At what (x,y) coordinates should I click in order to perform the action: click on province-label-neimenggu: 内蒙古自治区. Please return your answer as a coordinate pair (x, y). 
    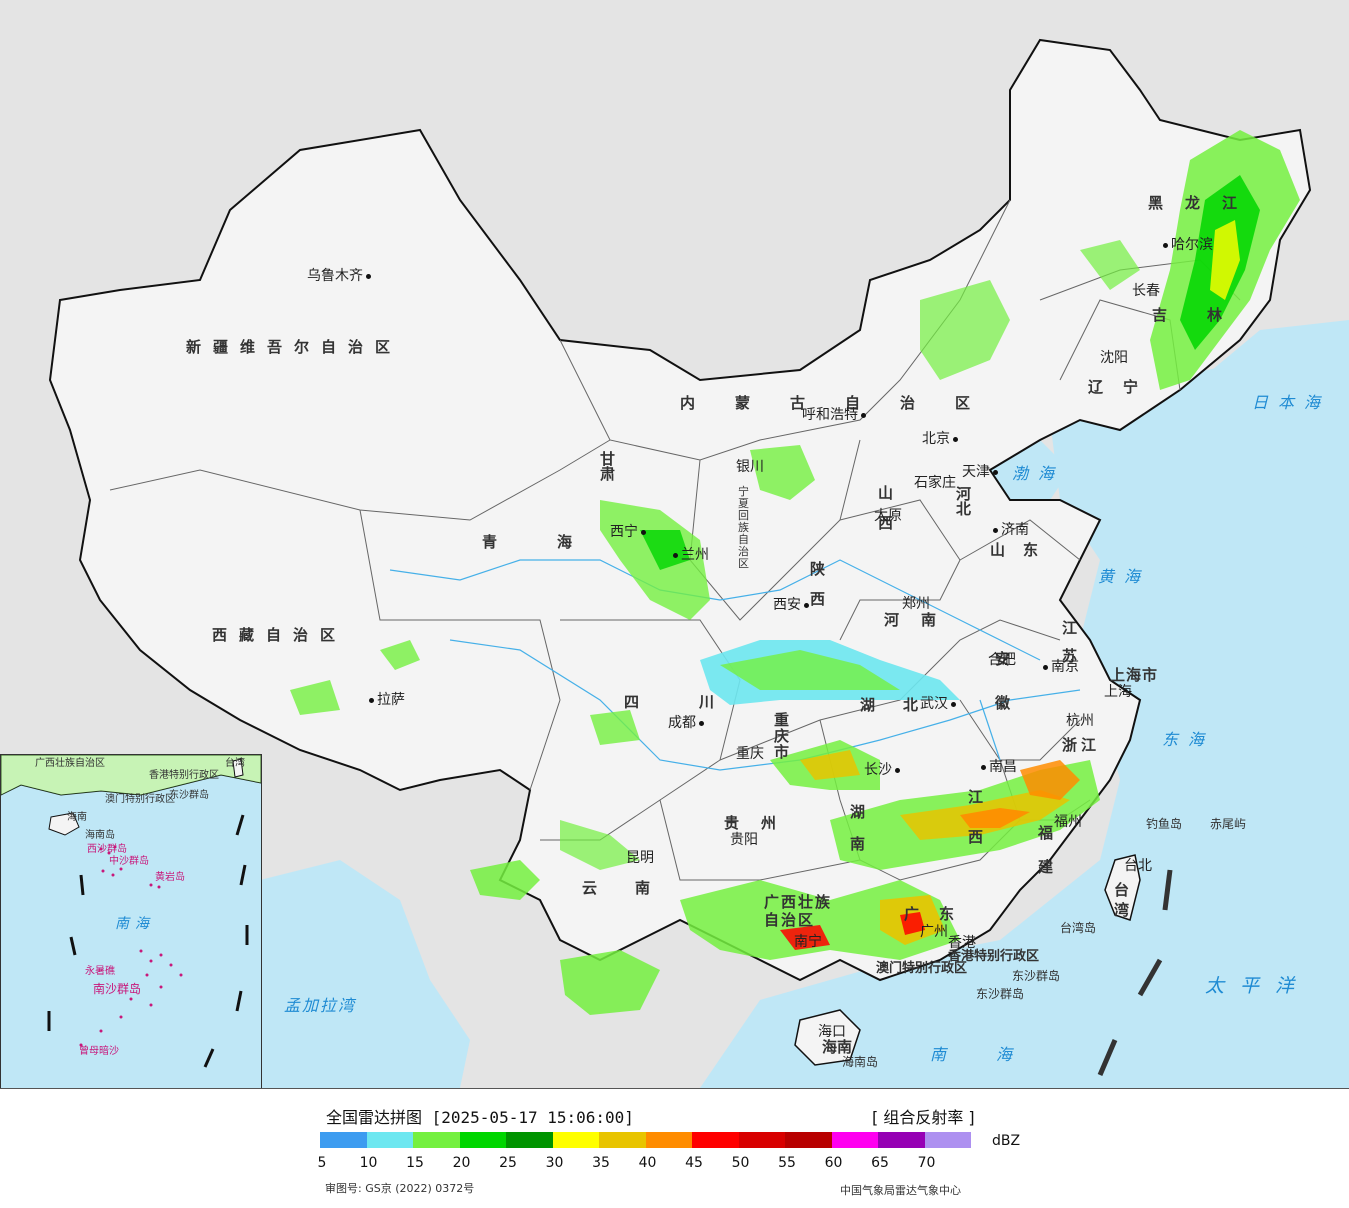
    Looking at the image, I should click on (845, 403).